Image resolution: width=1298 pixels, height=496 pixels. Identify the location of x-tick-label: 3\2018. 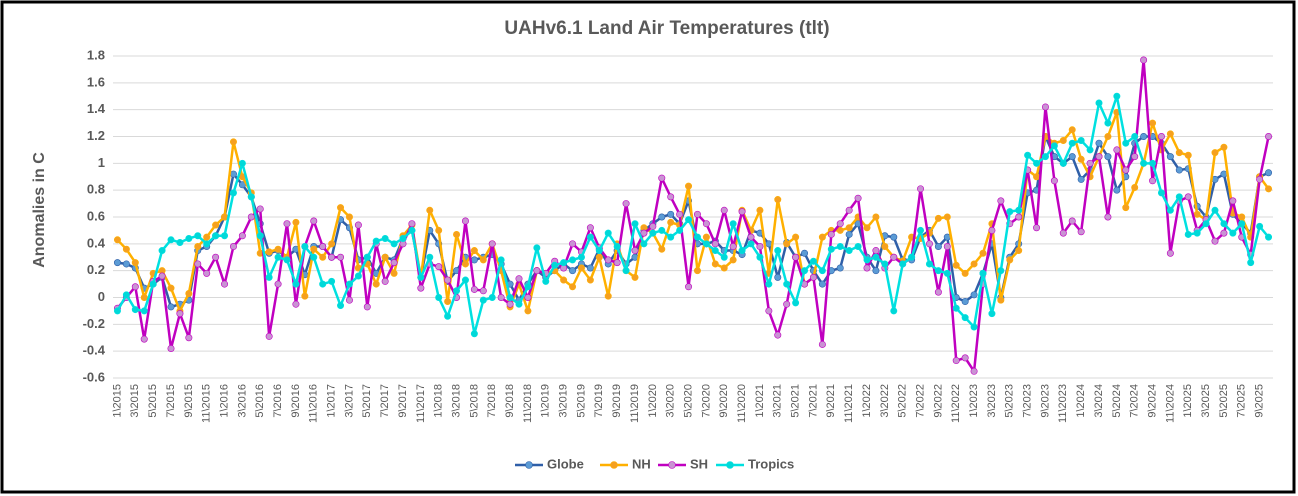
(456, 401).